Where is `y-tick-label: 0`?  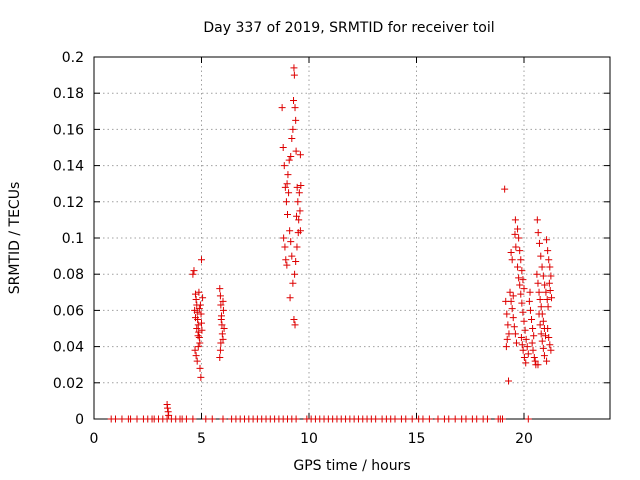
y-tick-label: 0 is located at coordinates (79, 420).